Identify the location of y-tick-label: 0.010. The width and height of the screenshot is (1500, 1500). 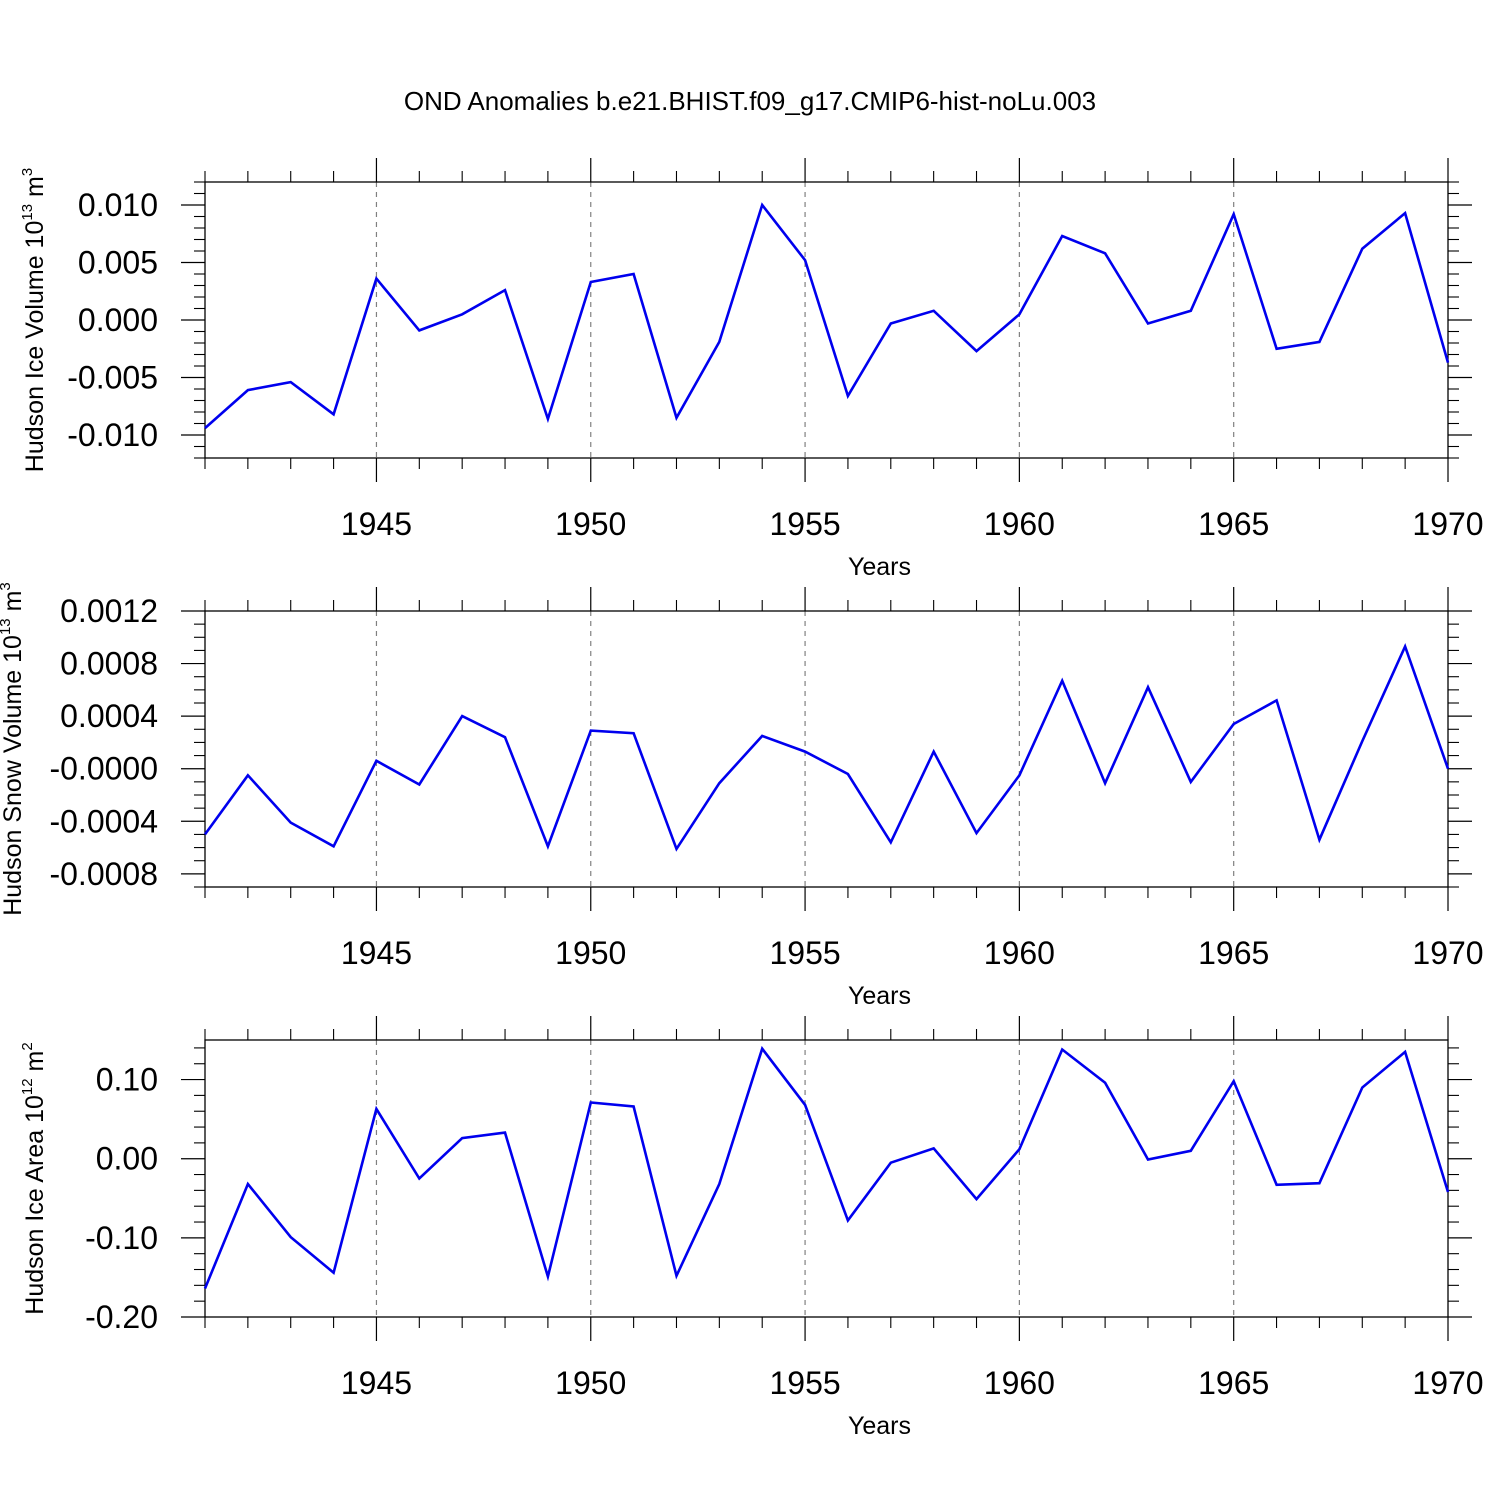
(118, 205).